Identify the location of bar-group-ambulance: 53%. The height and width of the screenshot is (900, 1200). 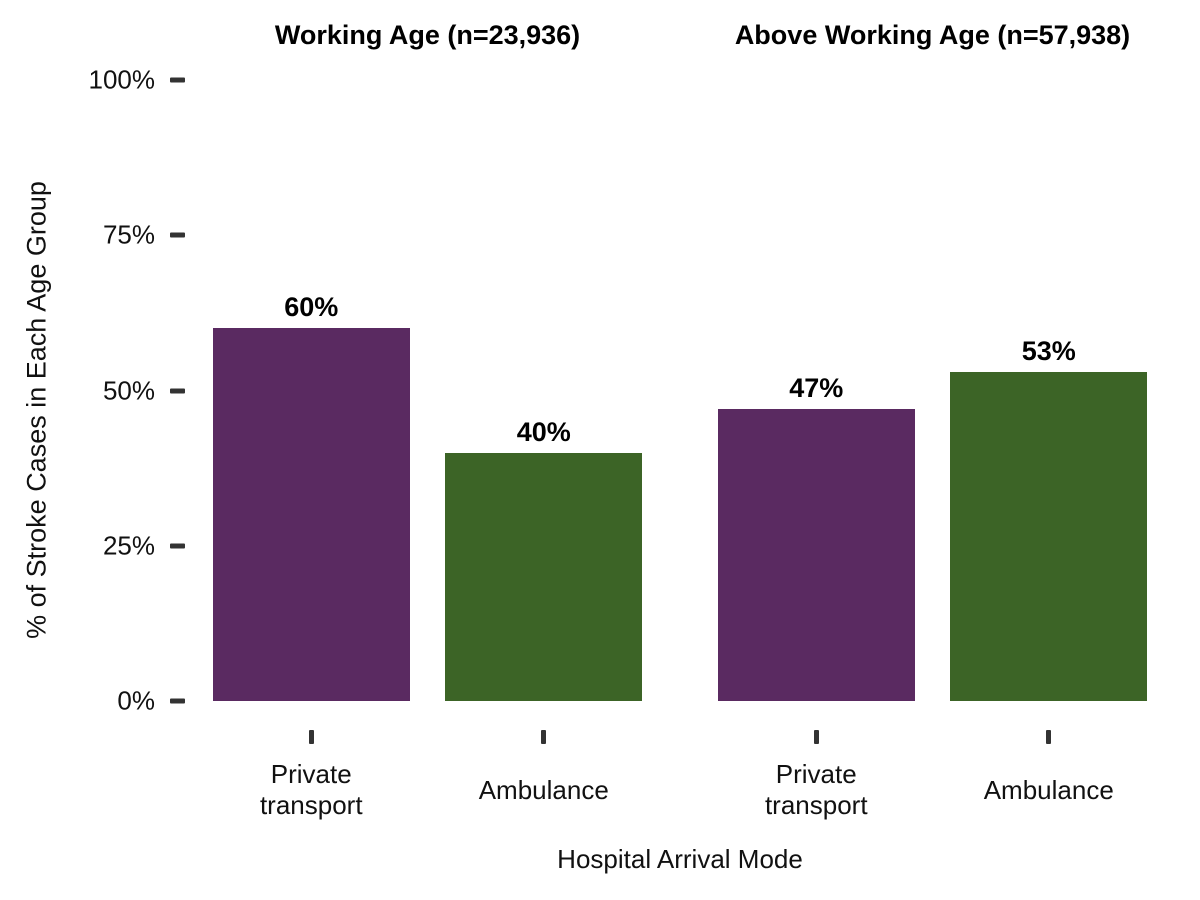
(1049, 390).